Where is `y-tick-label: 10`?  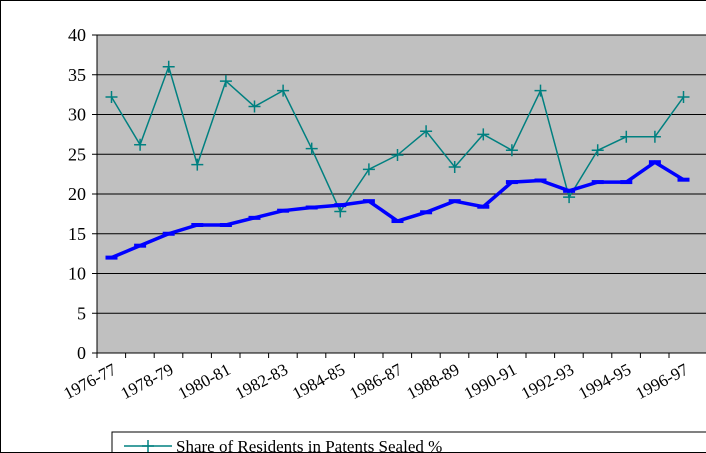 y-tick-label: 10 is located at coordinates (77, 274).